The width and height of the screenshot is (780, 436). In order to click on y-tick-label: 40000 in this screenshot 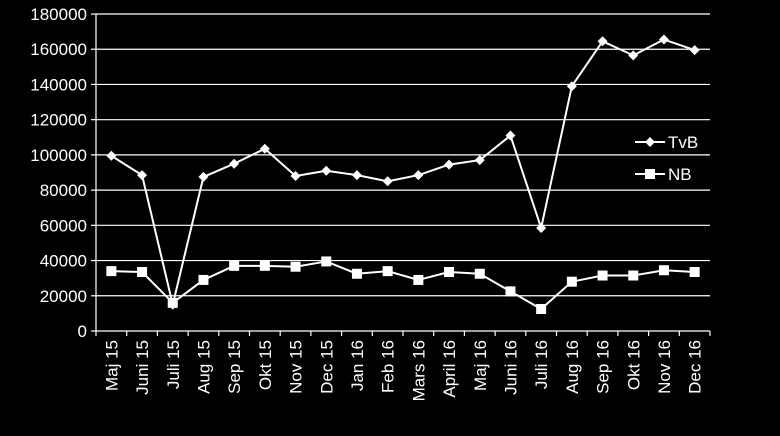, I will do `click(63, 261)`.